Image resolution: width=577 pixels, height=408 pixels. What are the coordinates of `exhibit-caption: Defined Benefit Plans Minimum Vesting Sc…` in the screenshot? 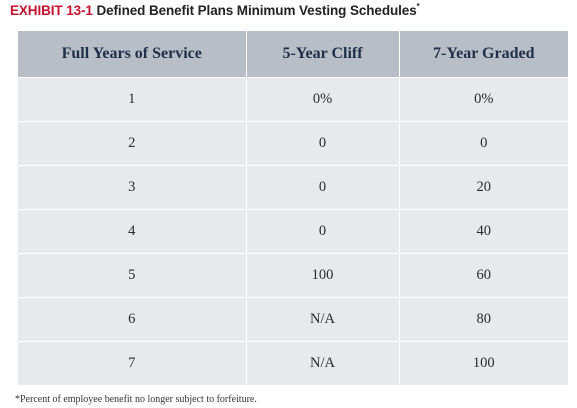 It's located at (256, 10).